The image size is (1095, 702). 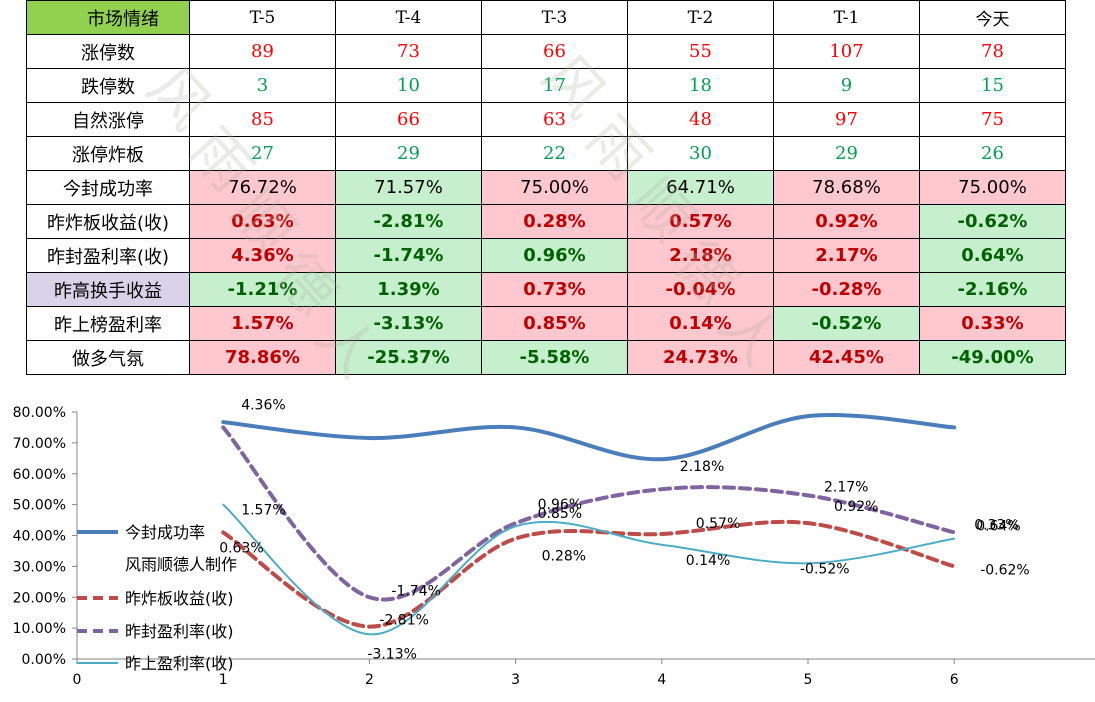 I want to click on header-row: 市场情绪 T-5 T-4 T-3 T-2 T-1 今天, so click(x=546, y=17).